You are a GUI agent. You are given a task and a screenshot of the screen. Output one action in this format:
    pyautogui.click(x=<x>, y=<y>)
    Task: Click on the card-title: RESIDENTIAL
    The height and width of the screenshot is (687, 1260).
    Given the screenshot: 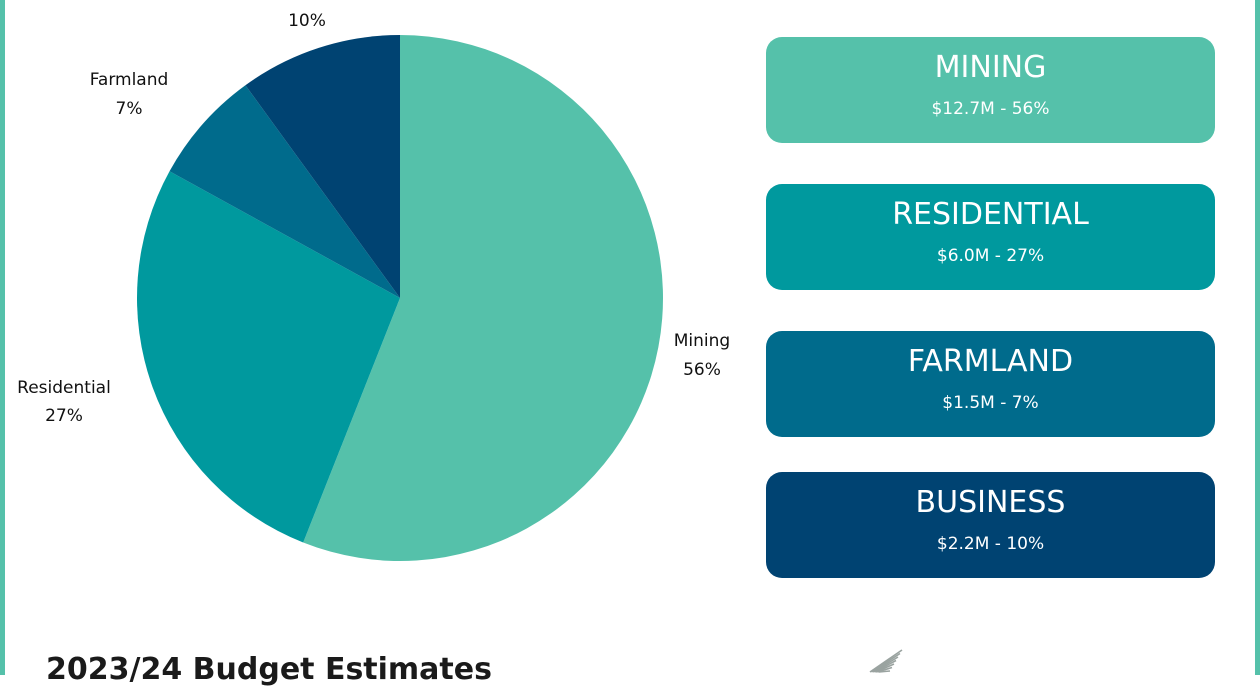 What is the action you would take?
    pyautogui.click(x=990, y=214)
    